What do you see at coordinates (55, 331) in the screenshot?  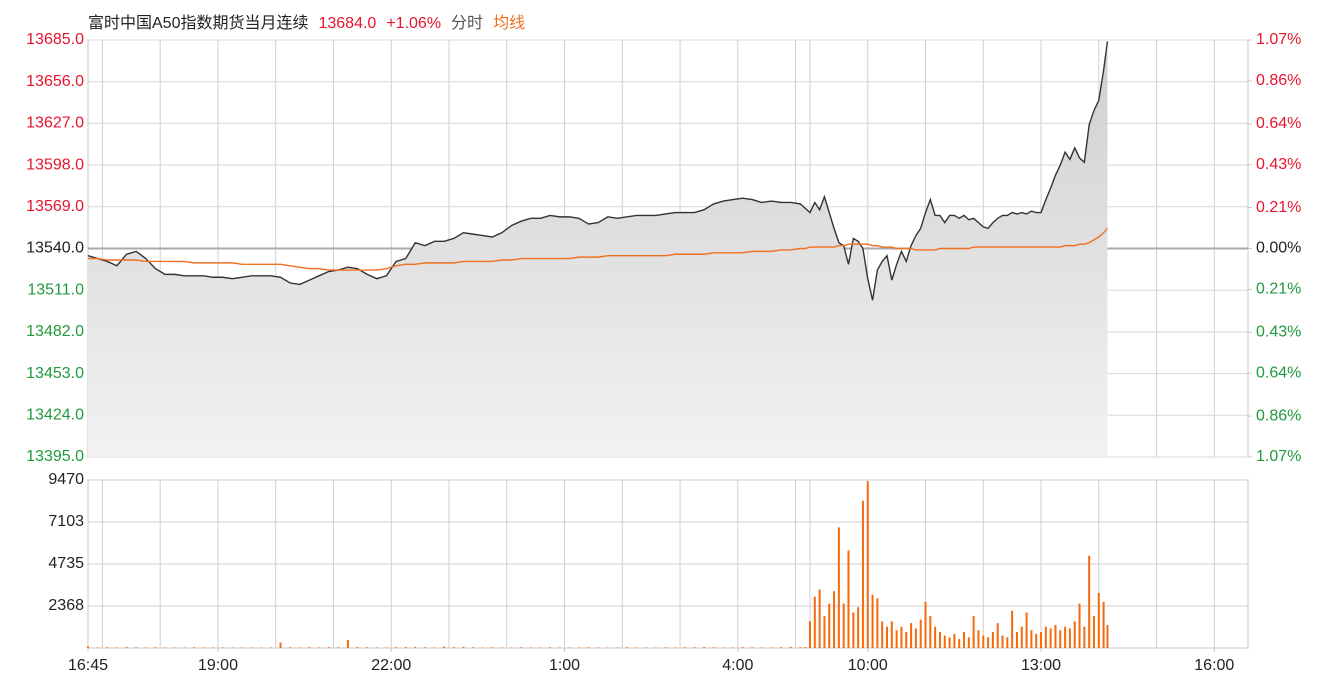 I see `y-tick-label: 13482.0` at bounding box center [55, 331].